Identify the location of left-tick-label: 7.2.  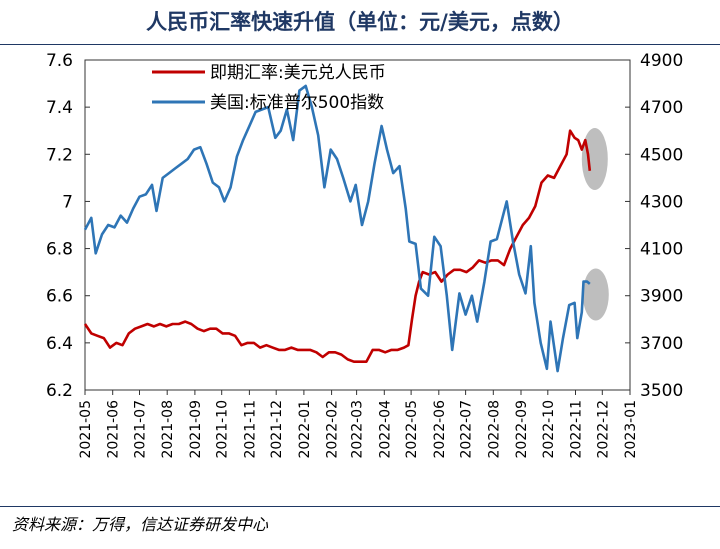
(59, 155).